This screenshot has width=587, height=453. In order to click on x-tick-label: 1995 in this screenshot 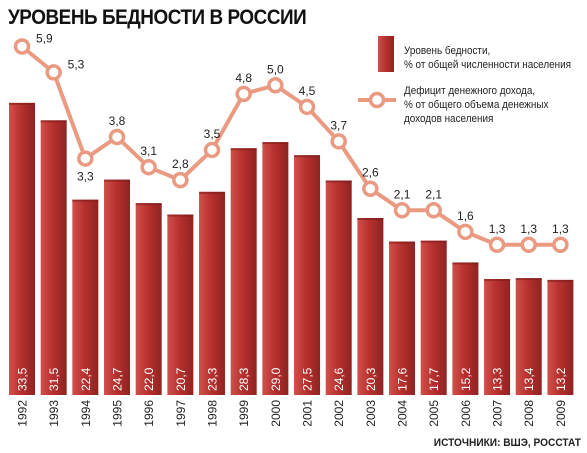, I will do `click(118, 413)`.